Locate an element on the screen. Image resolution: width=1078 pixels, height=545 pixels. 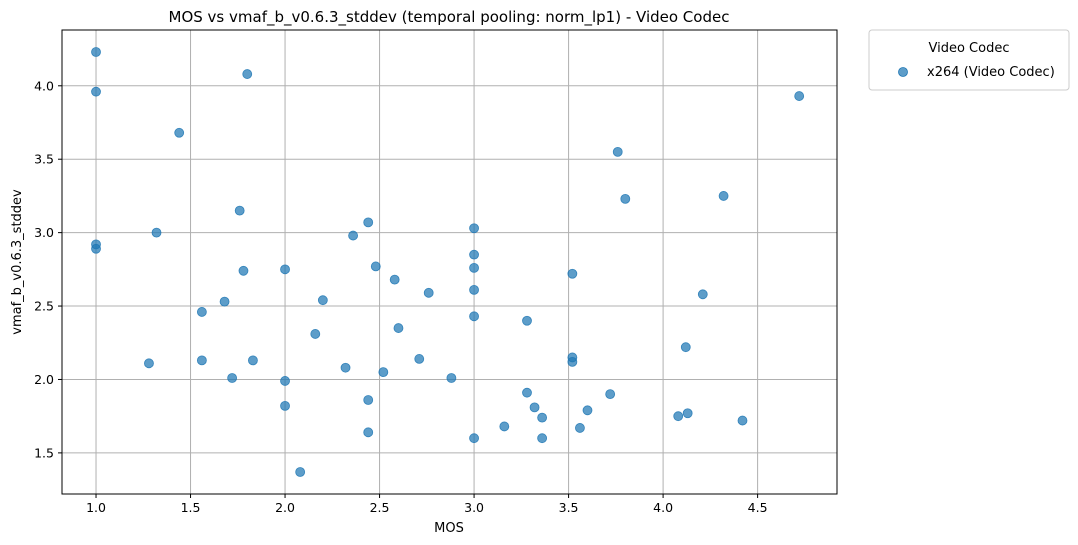
y-axis-label: vmaf_b_v0.6.3_stddev is located at coordinates (17, 262).